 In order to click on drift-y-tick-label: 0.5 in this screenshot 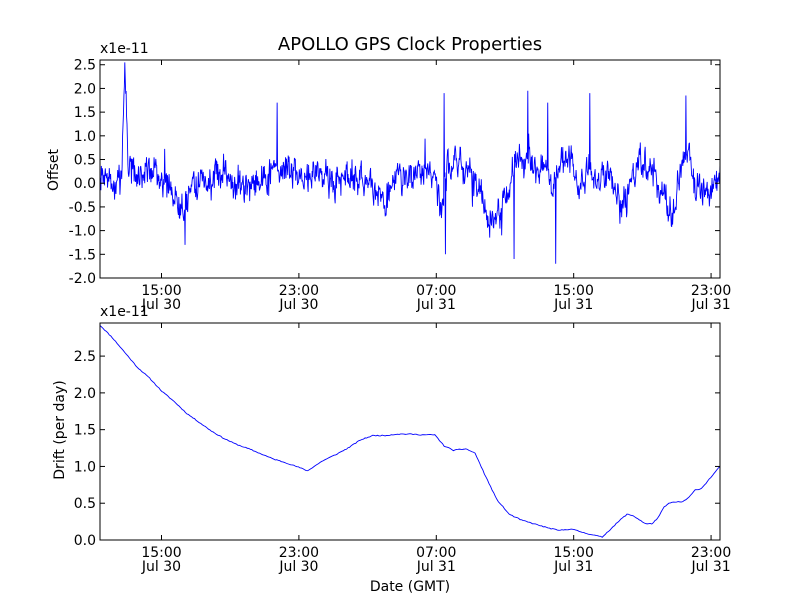, I will do `click(85, 504)`.